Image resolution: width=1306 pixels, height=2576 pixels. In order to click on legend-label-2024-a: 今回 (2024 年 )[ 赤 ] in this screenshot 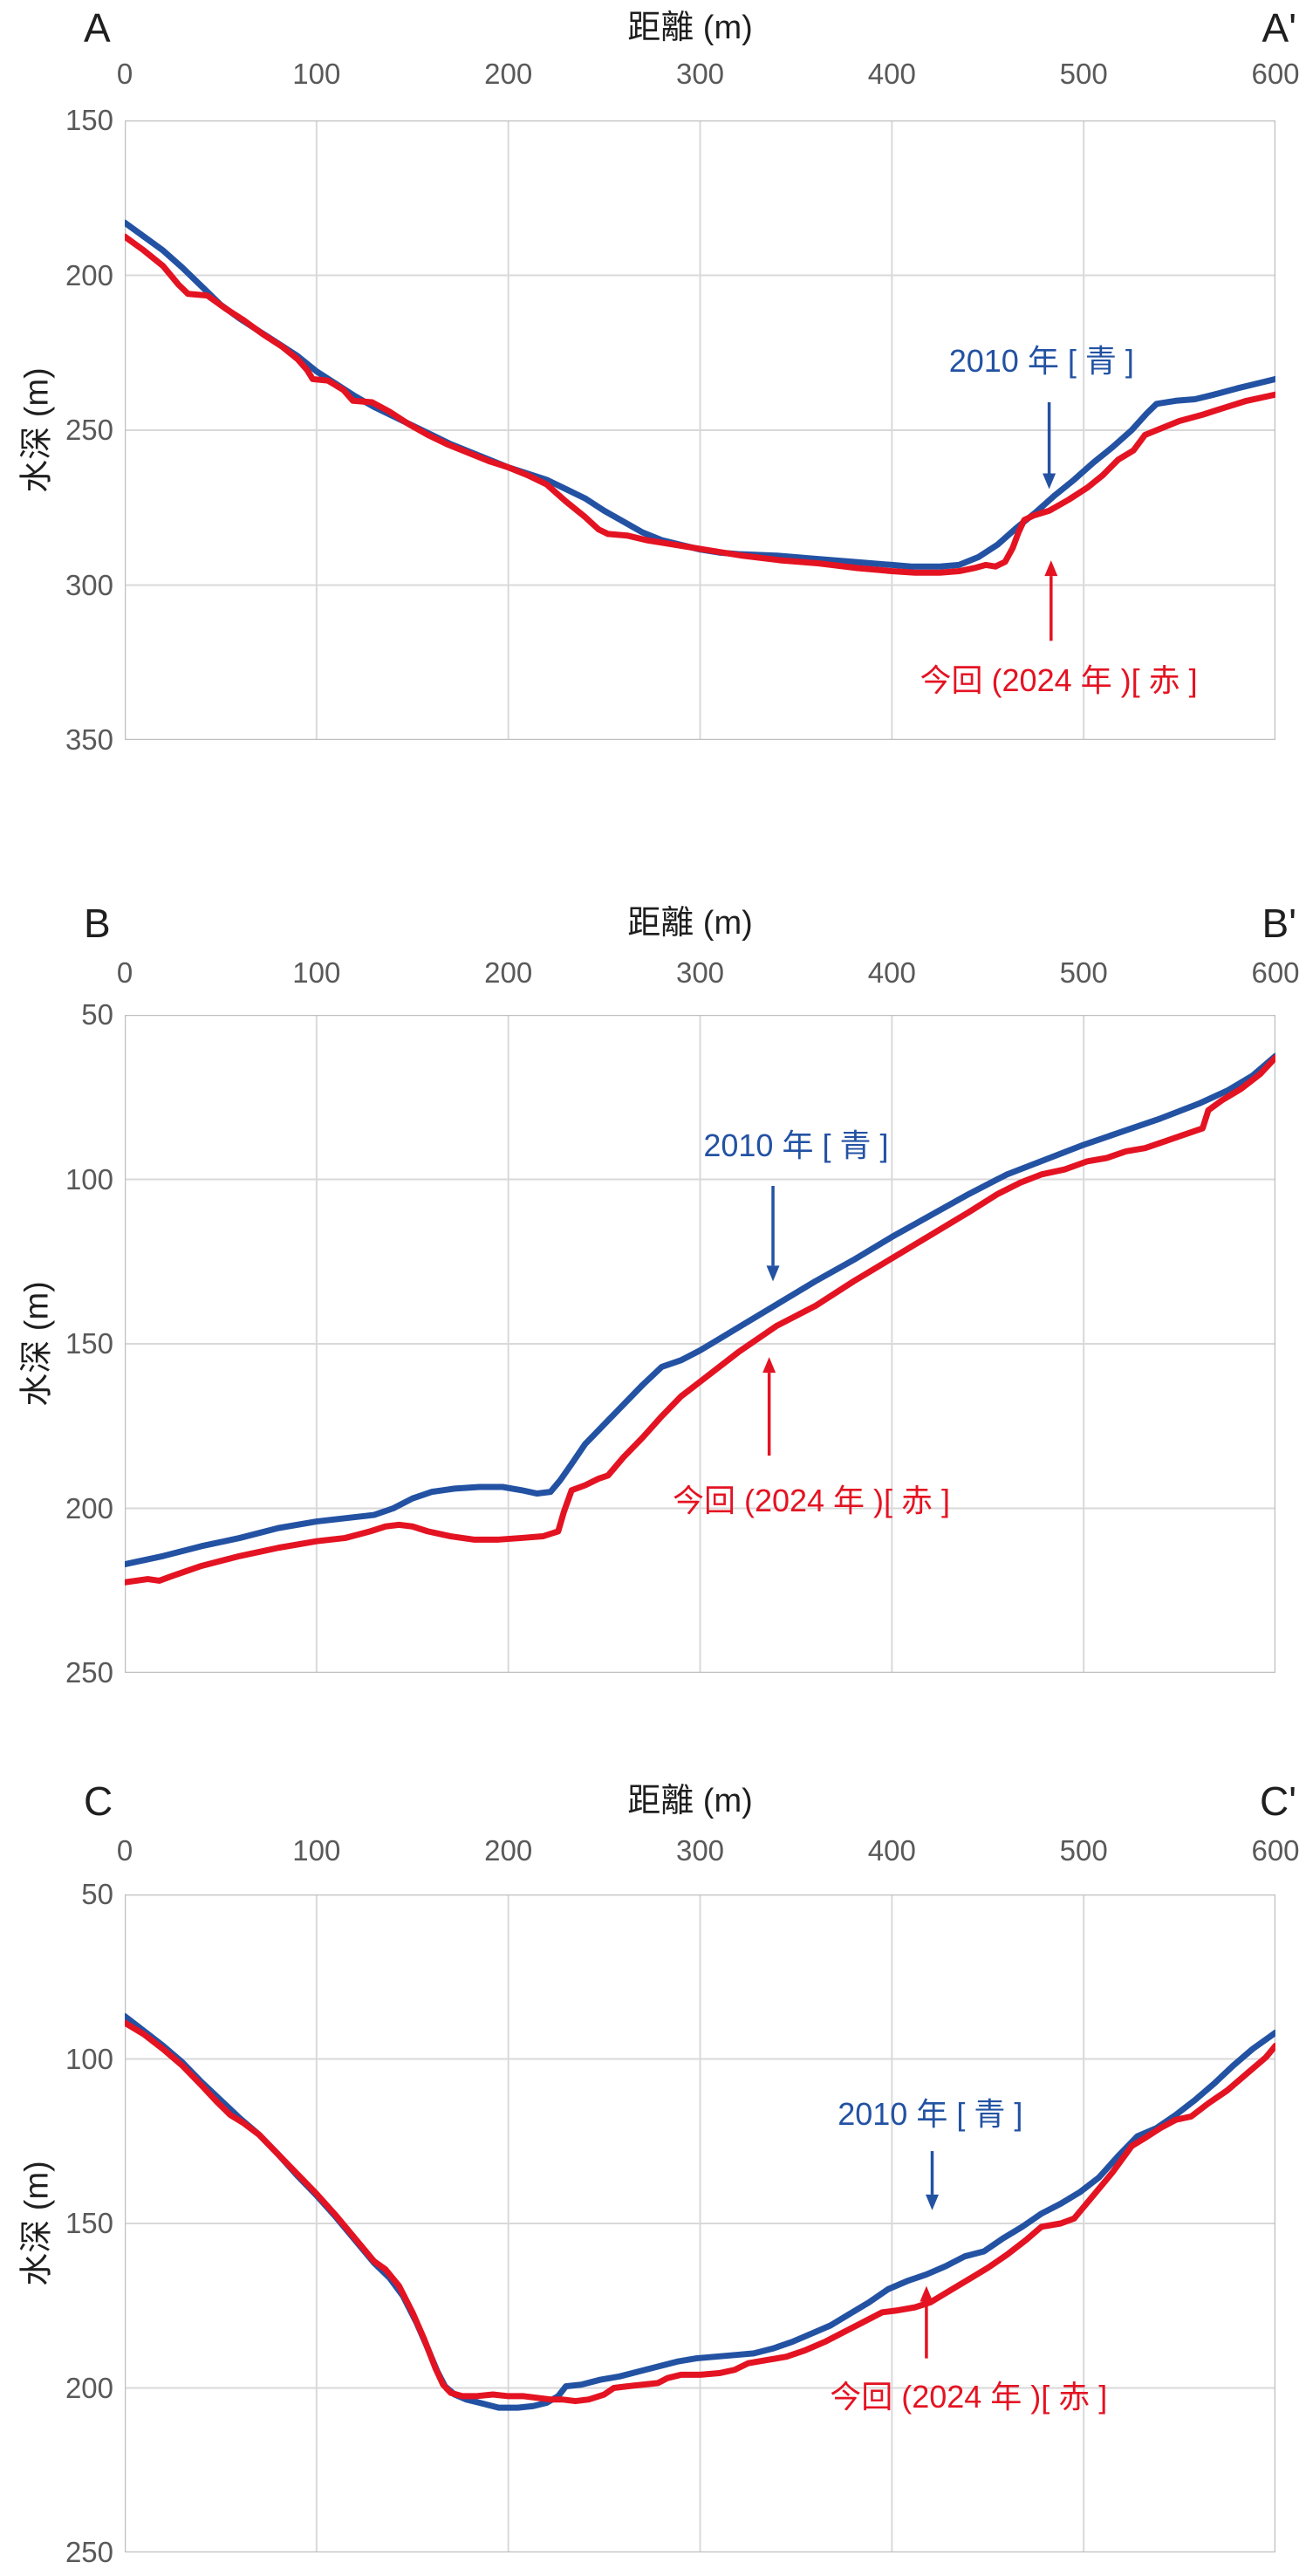, I will do `click(1059, 680)`.